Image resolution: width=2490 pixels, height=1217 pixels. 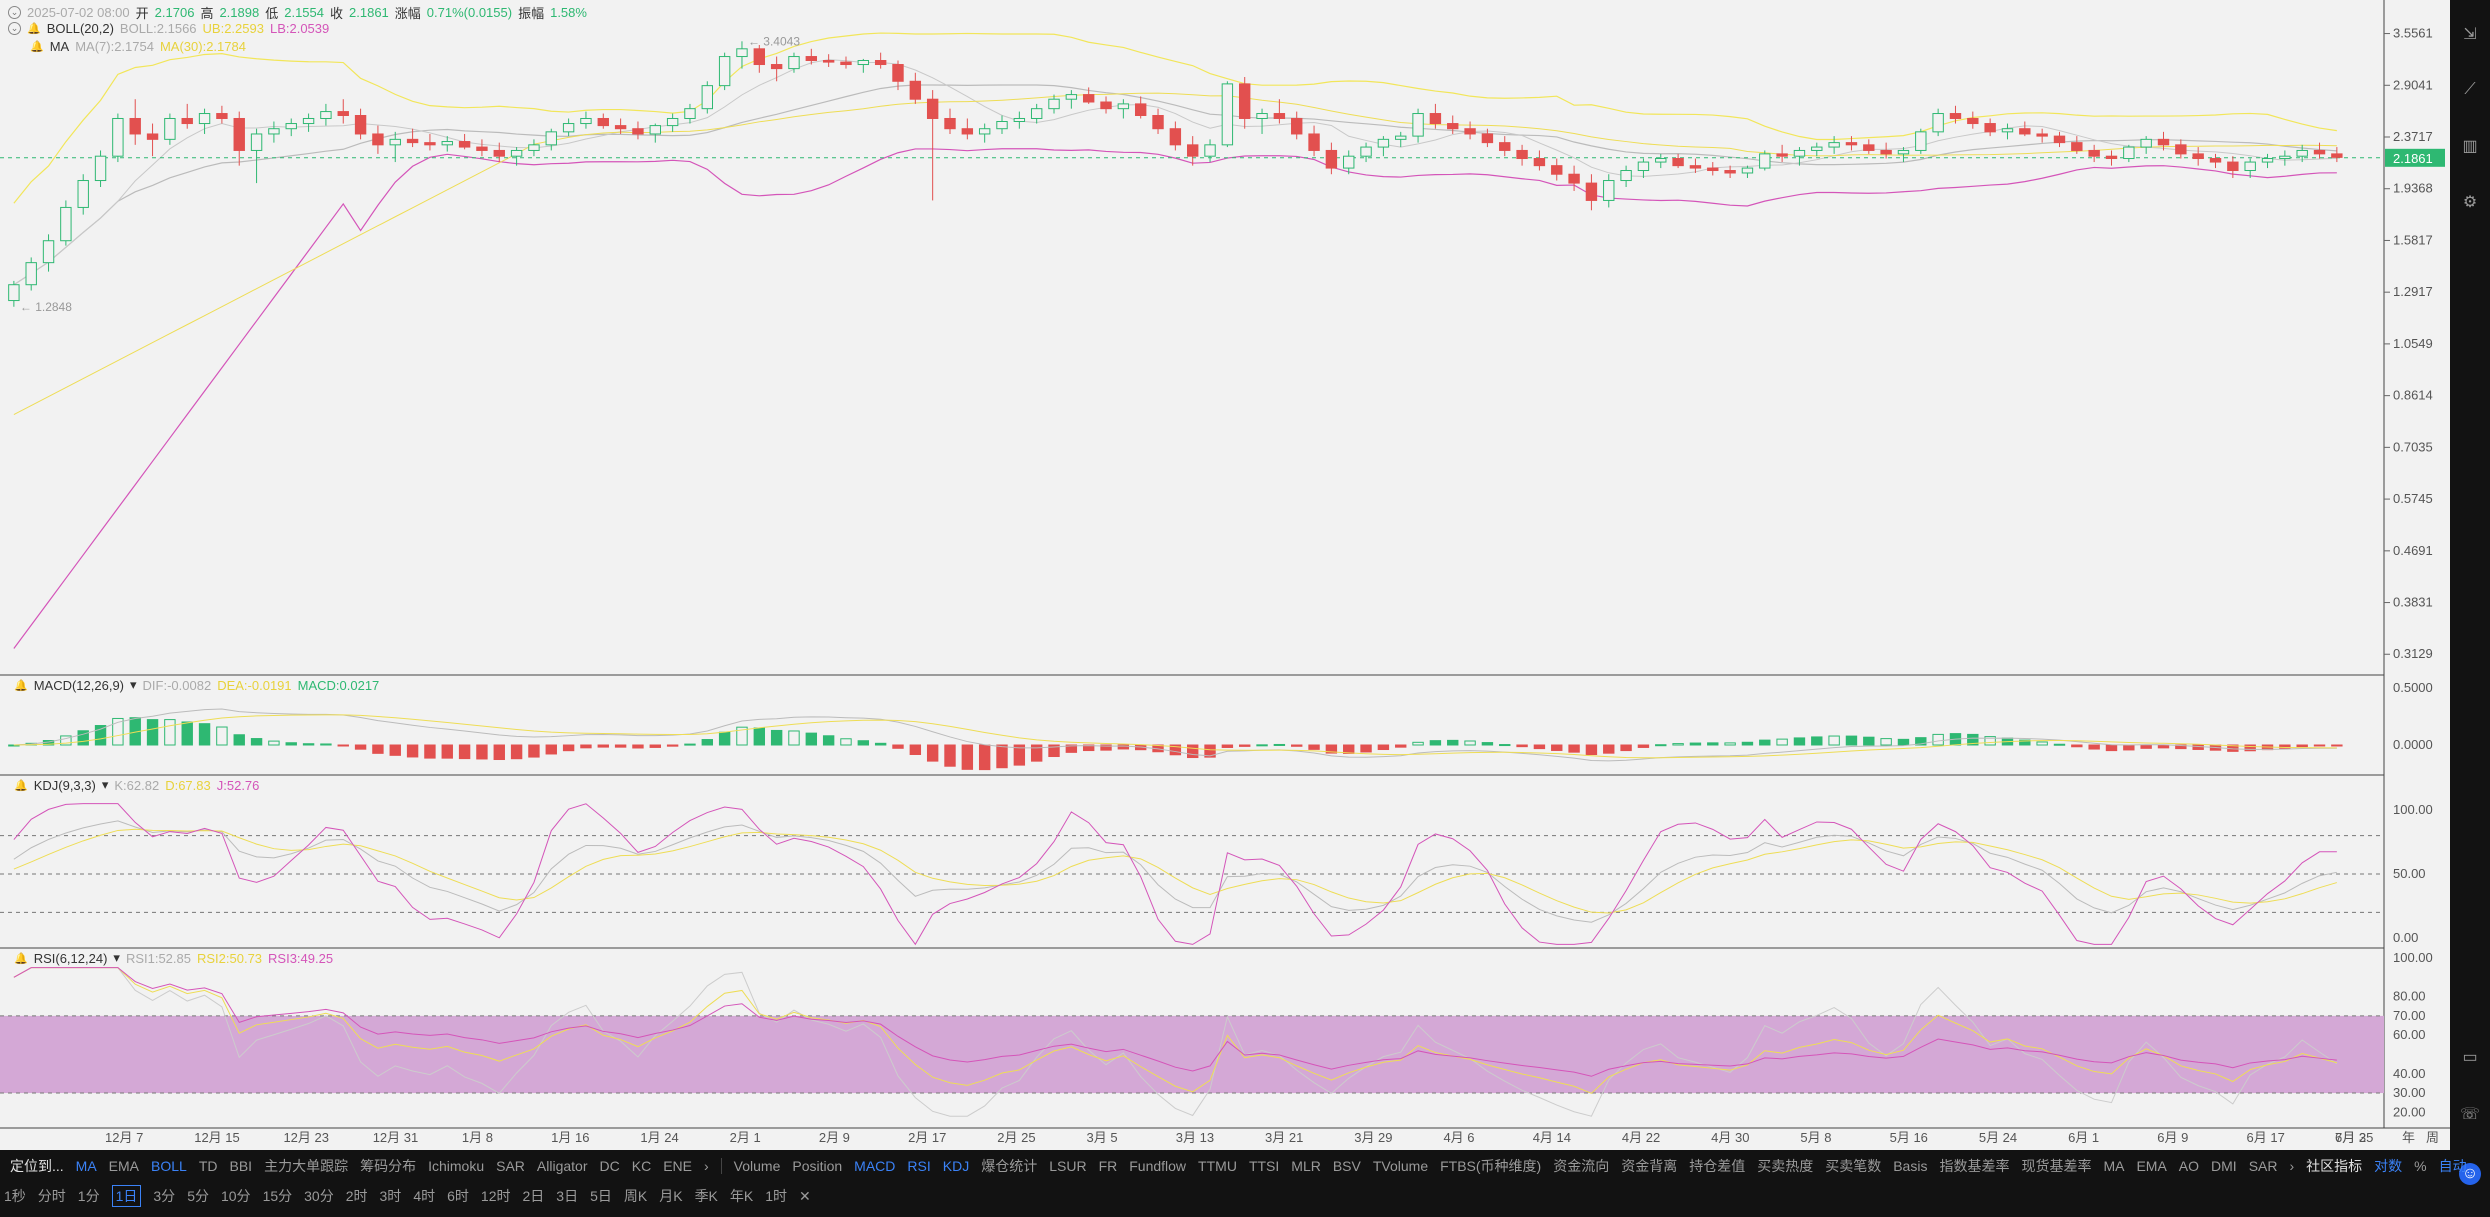 What do you see at coordinates (235, 1196) in the screenshot?
I see `timeframe-6: 10分` at bounding box center [235, 1196].